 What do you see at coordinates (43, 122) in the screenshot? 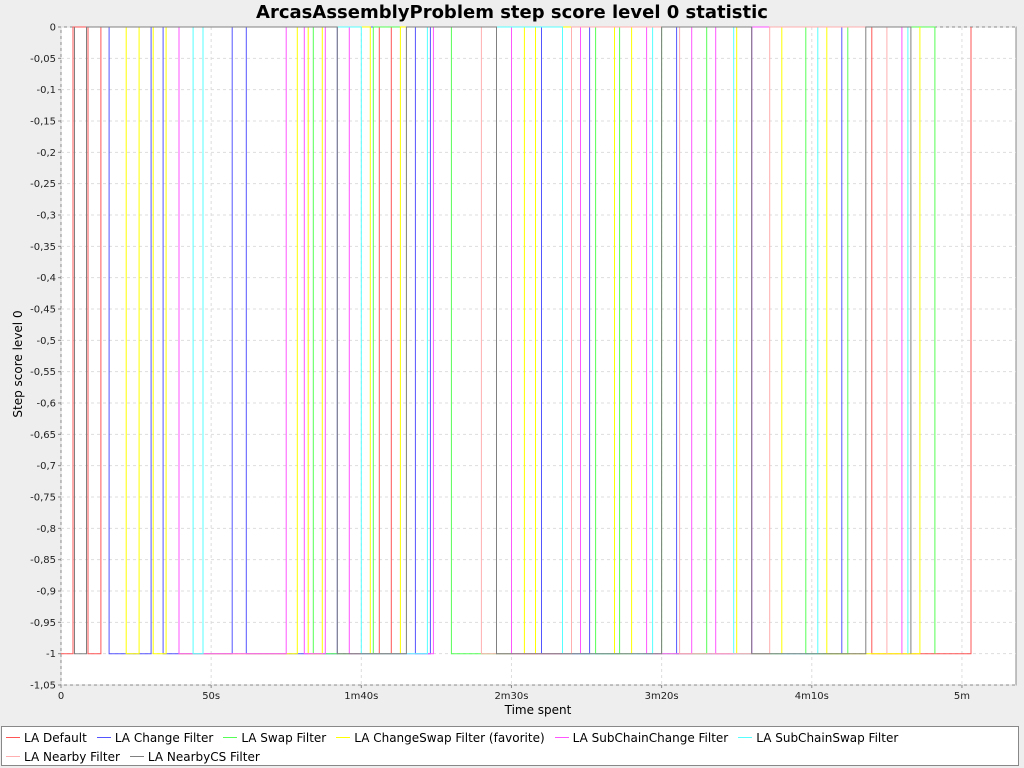
I see `y-tick-label: -0,15` at bounding box center [43, 122].